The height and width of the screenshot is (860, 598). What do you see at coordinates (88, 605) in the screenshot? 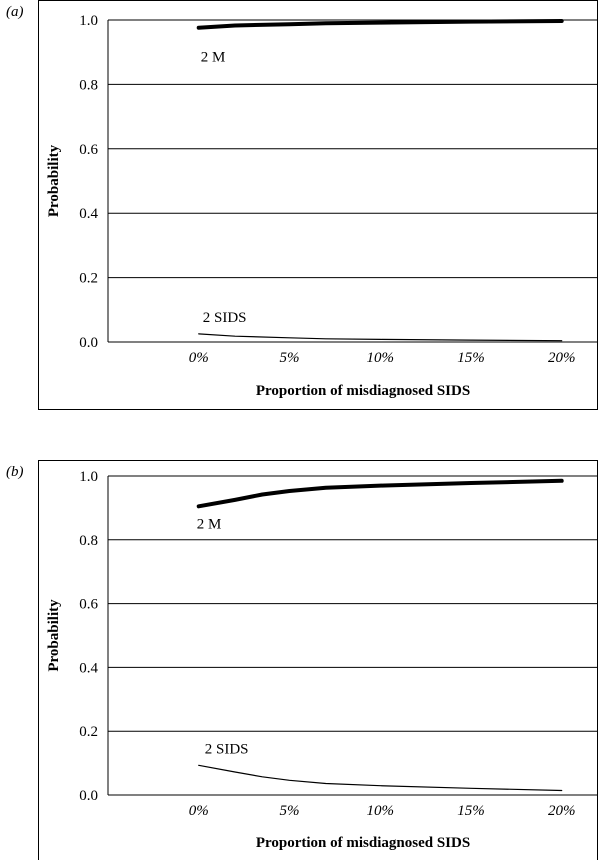
I see `panel-b-y-tick-label: 0.6` at bounding box center [88, 605].